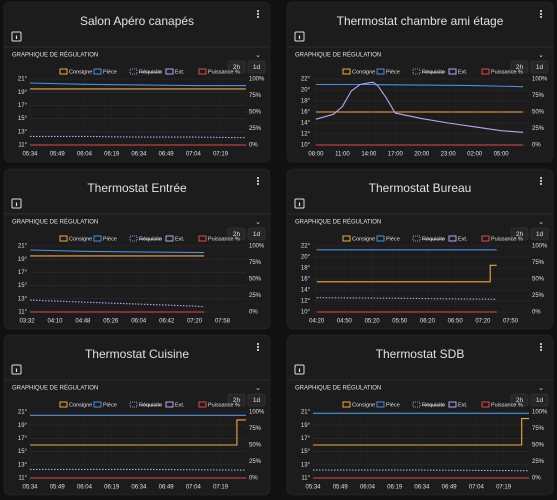 This screenshot has width=557, height=500. What do you see at coordinates (28, 322) in the screenshot?
I see `x-tick-label: 03:32` at bounding box center [28, 322].